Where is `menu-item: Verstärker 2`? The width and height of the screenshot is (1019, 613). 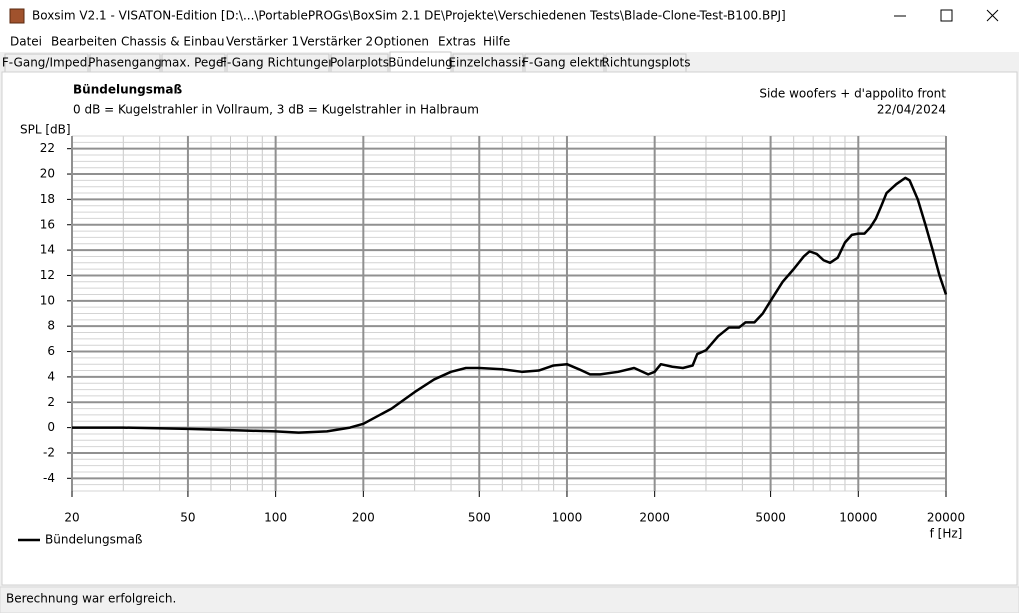 menu-item: Verstärker 2 is located at coordinates (336, 42).